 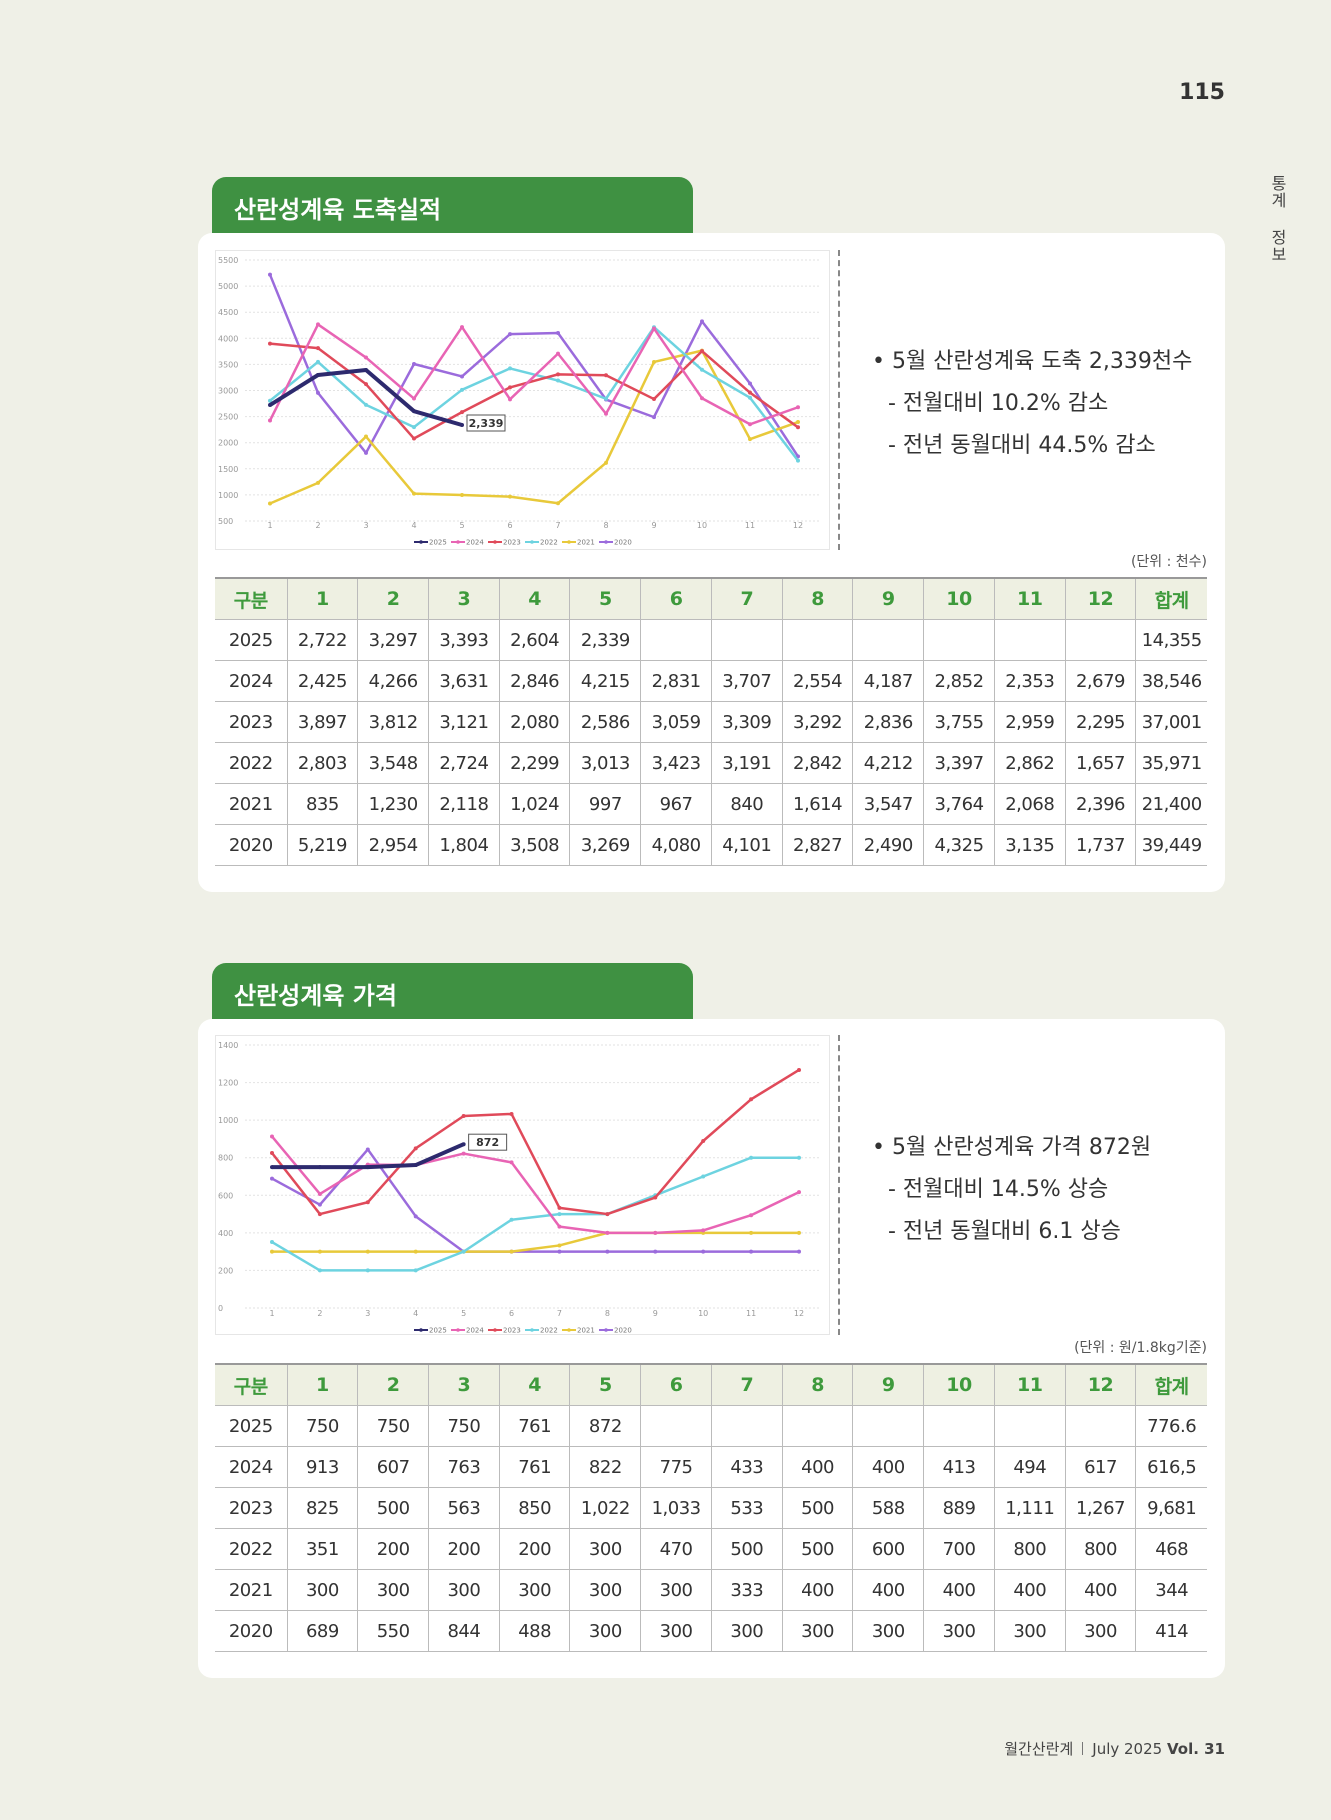 What do you see at coordinates (322, 763) in the screenshot?
I see `table-cell: 2,803` at bounding box center [322, 763].